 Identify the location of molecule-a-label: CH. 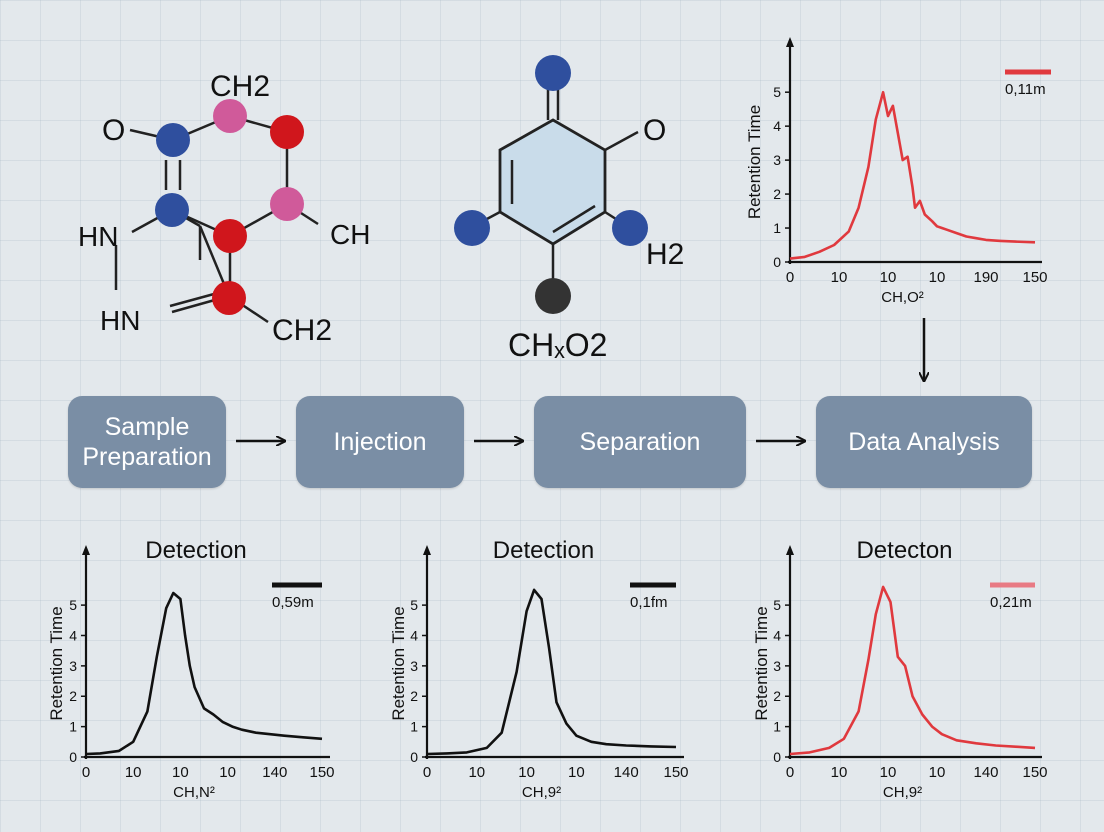
(350, 234).